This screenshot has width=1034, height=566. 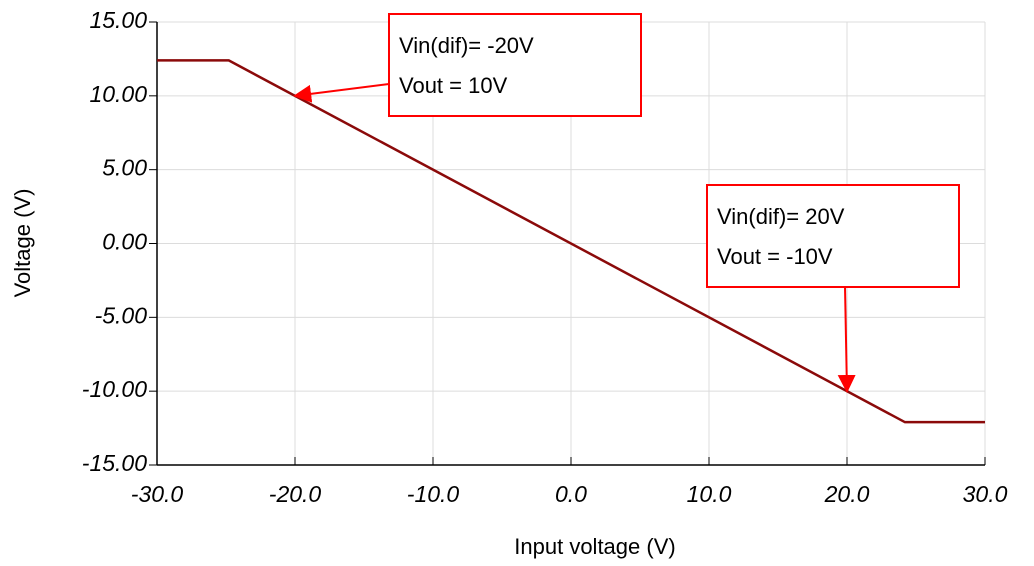 I want to click on x-tick-label: -30.0, so click(x=157, y=494).